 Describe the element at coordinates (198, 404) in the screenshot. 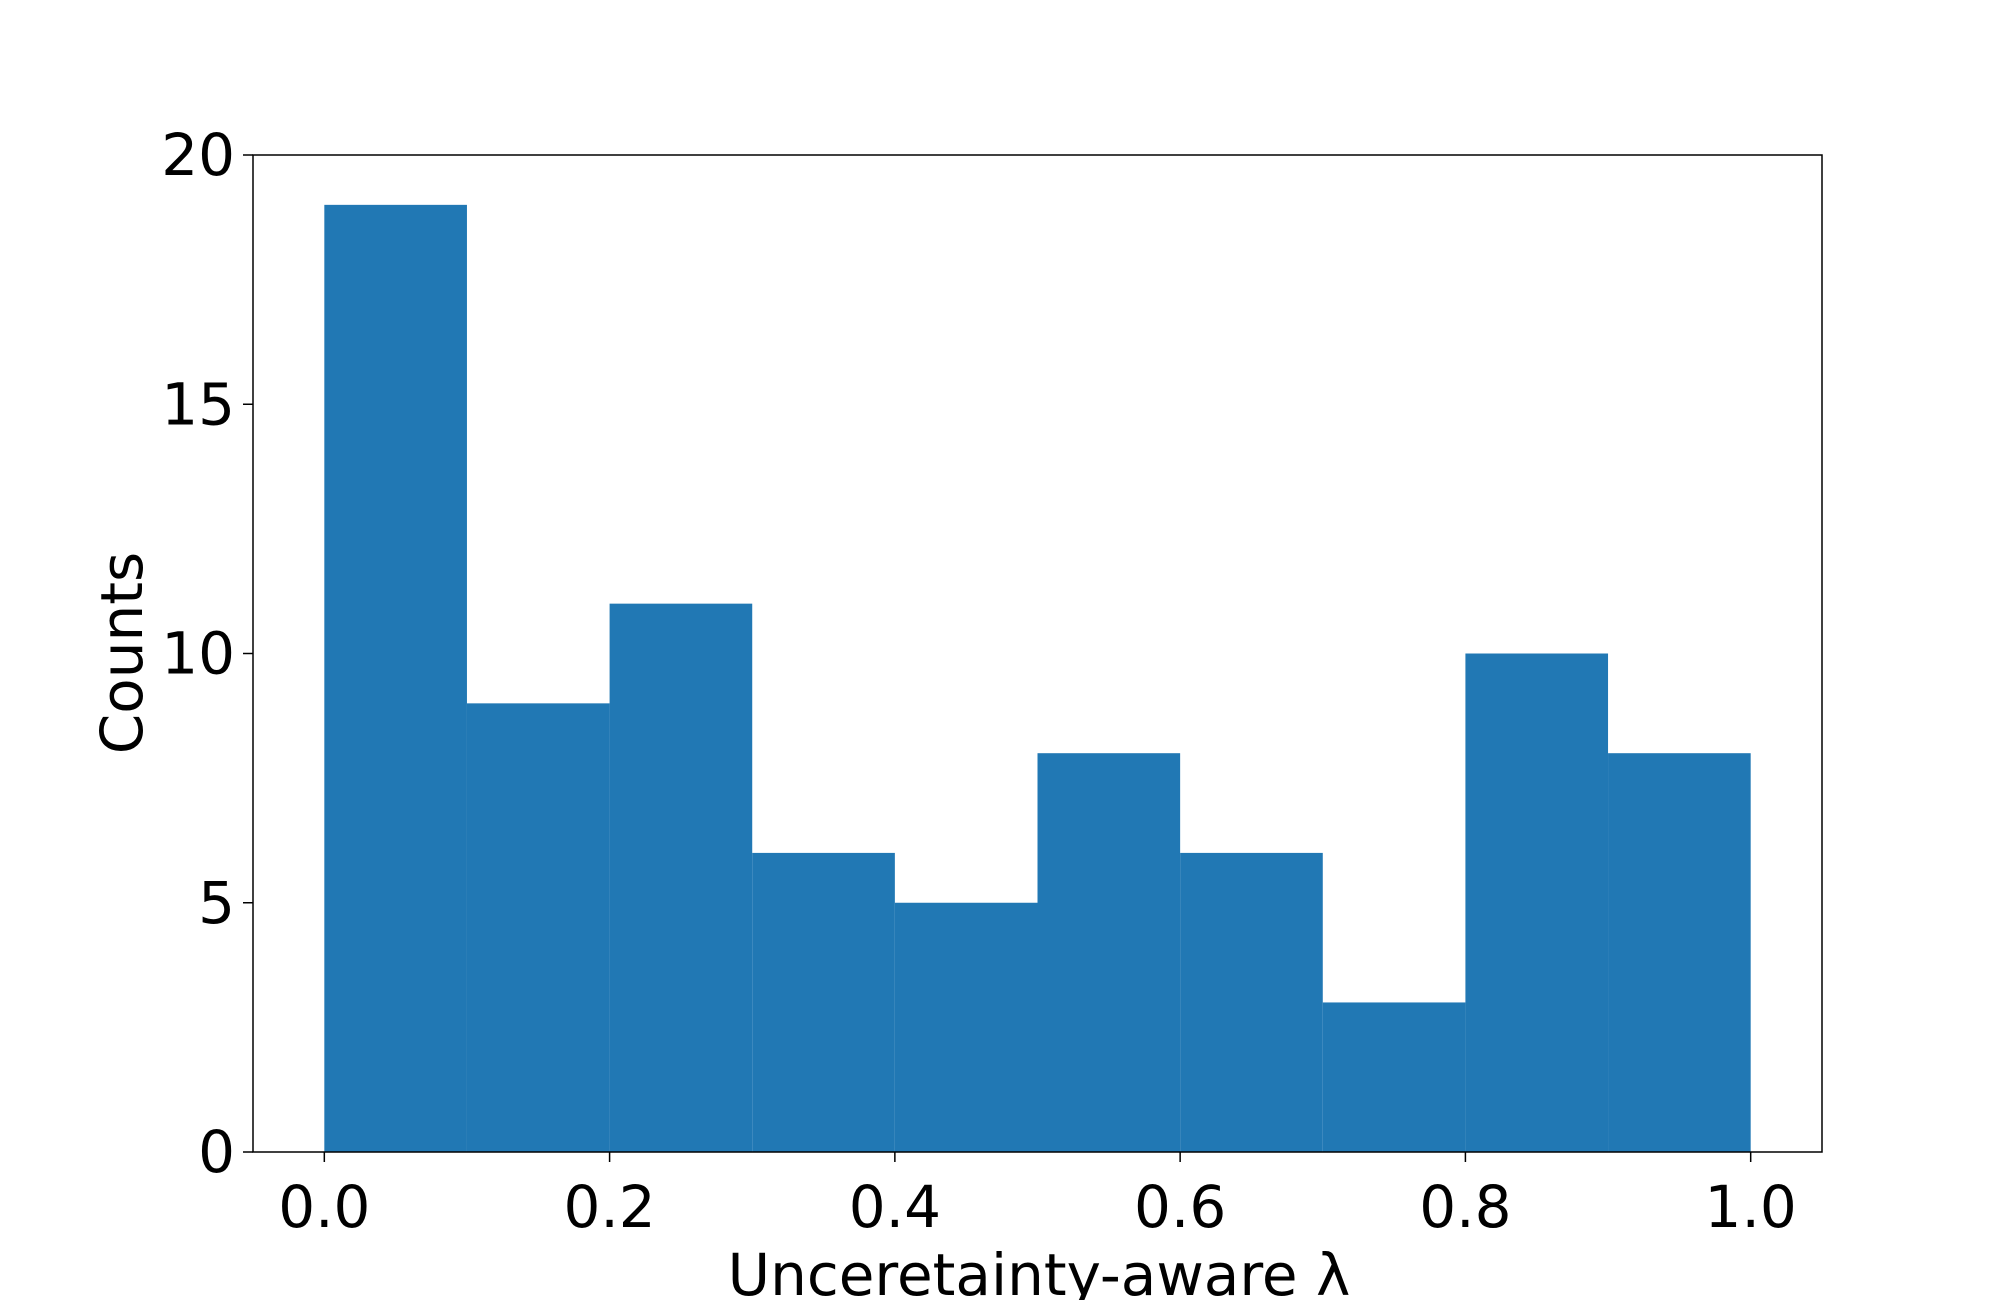

I see `y-tick-label: 15` at that location.